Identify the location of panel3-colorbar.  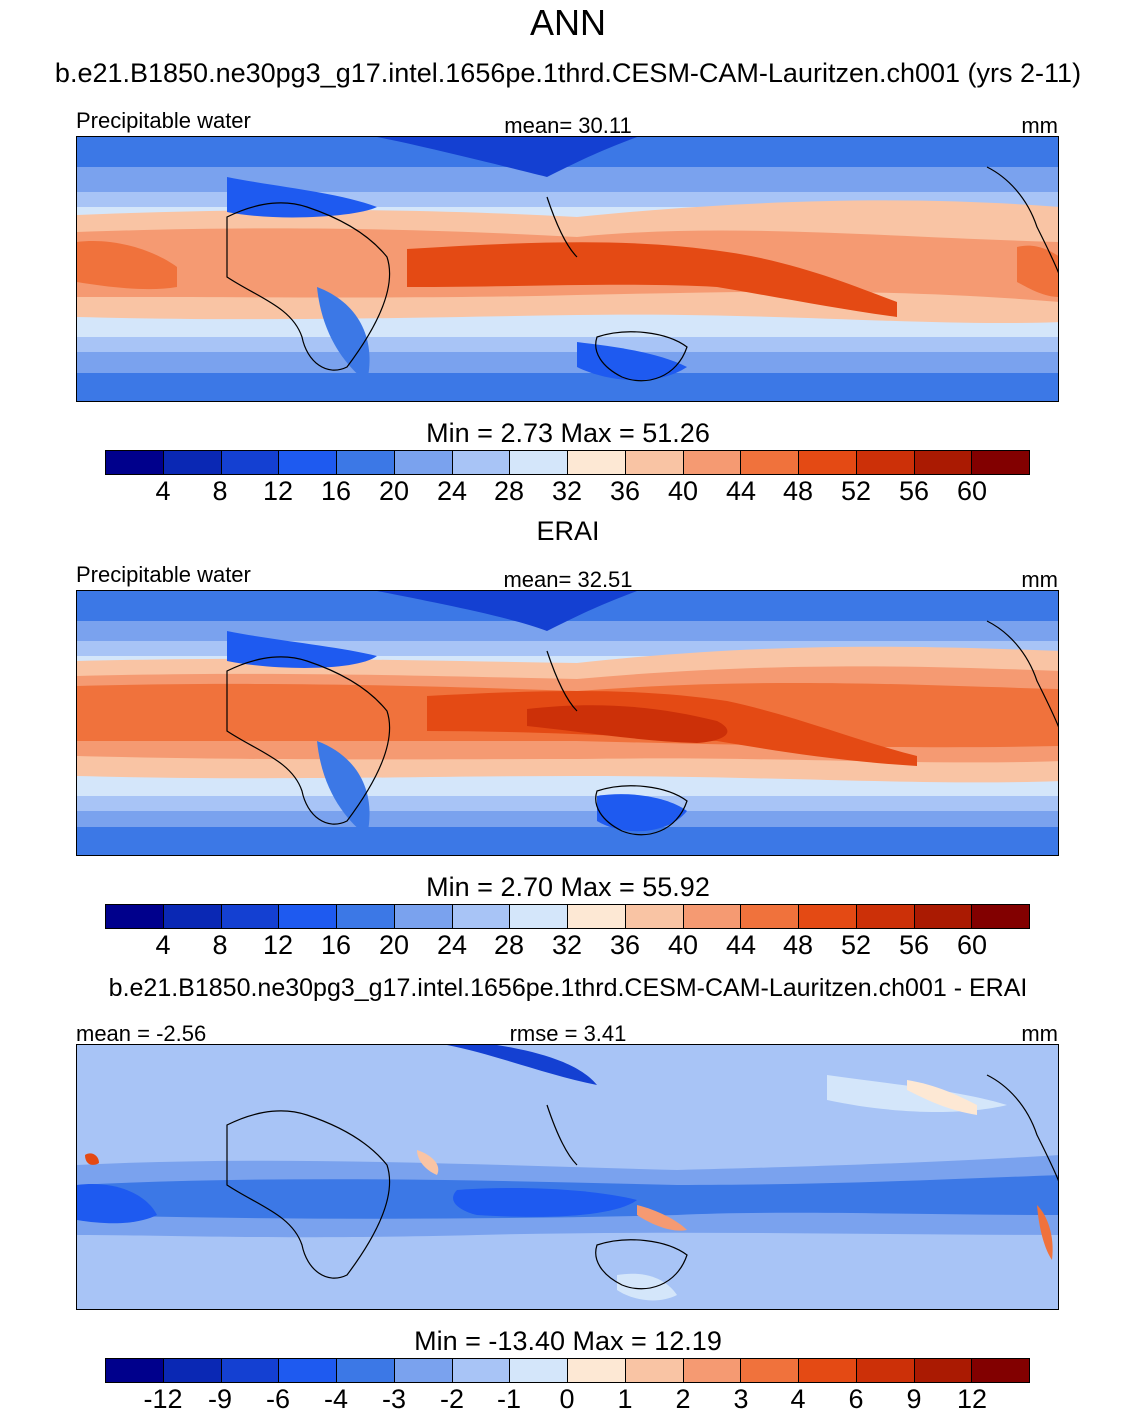
(567, 1370).